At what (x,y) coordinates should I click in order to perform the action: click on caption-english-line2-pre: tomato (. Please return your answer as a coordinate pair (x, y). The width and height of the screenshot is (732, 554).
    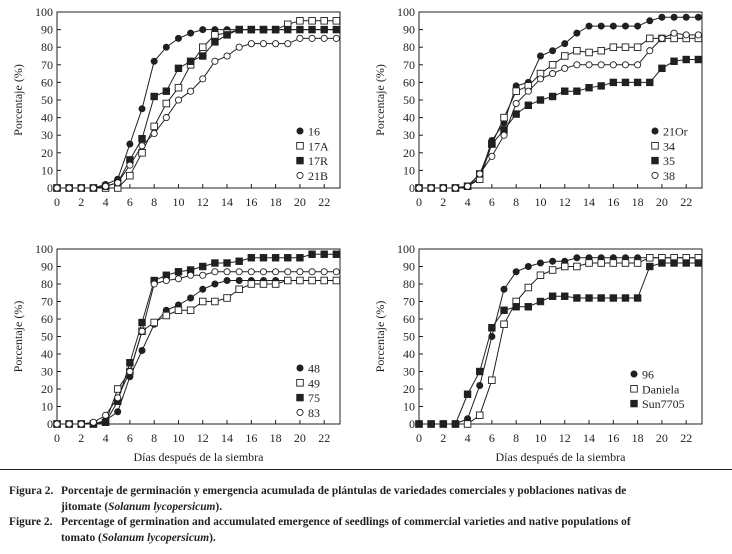
    Looking at the image, I should click on (81, 537).